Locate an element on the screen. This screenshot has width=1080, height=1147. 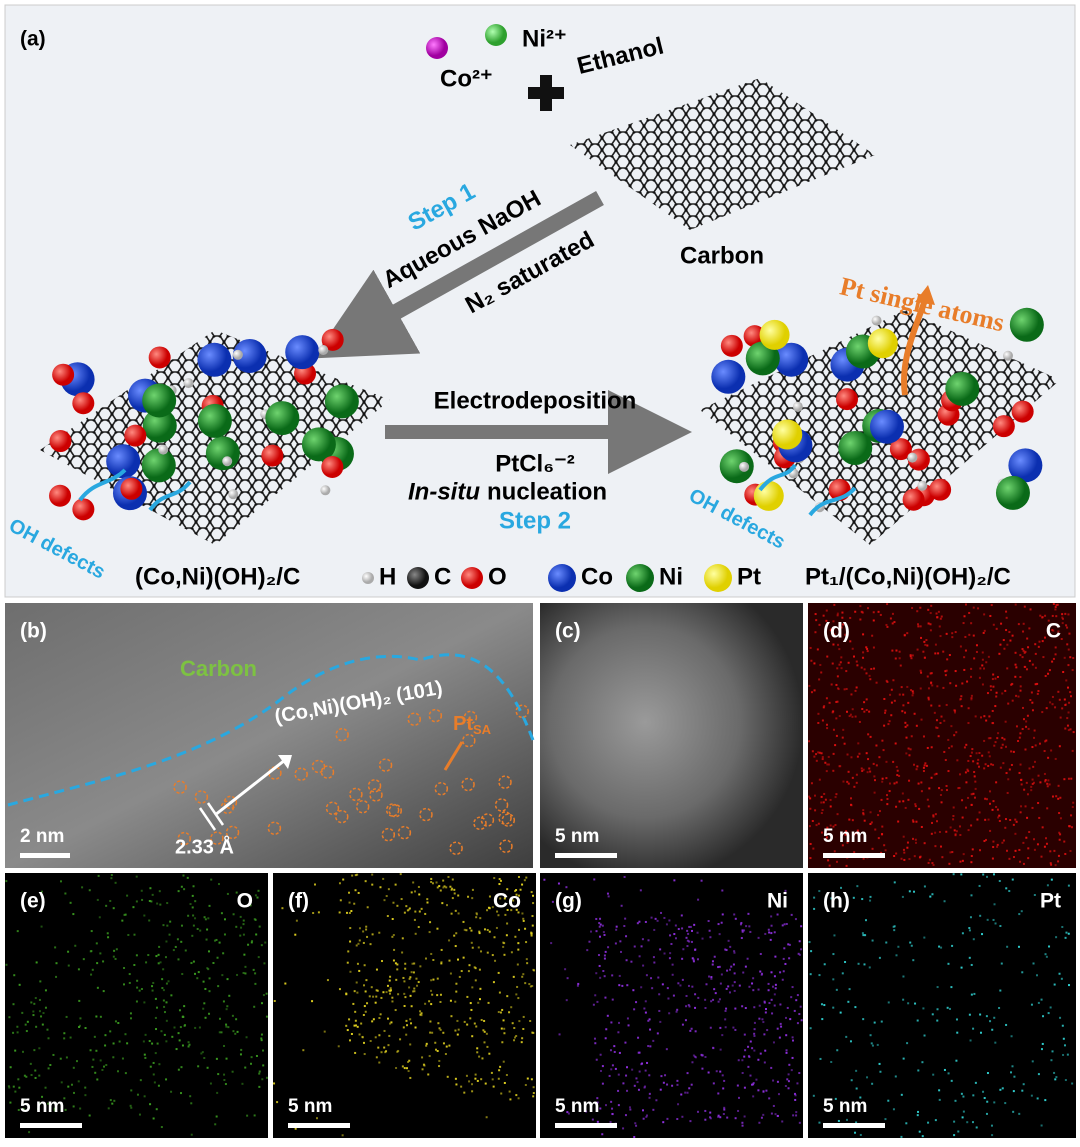
atom is located at coordinates (332, 467).